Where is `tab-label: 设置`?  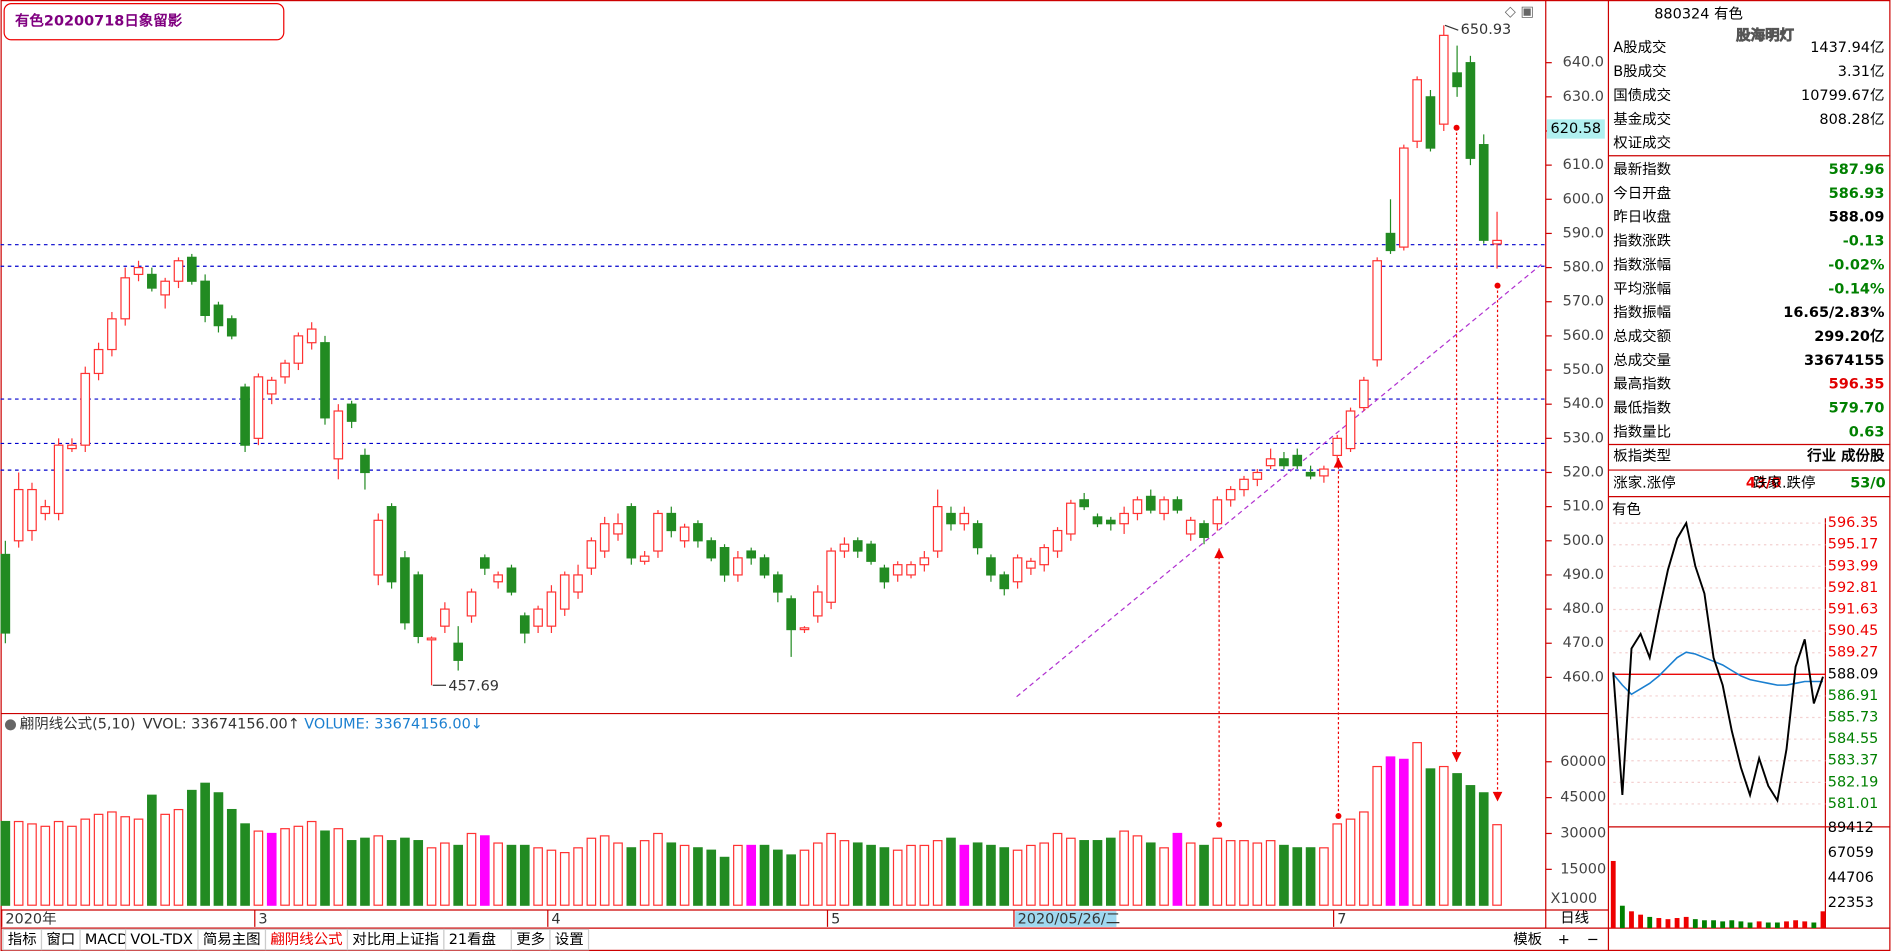
tab-label: 设置 is located at coordinates (569, 939).